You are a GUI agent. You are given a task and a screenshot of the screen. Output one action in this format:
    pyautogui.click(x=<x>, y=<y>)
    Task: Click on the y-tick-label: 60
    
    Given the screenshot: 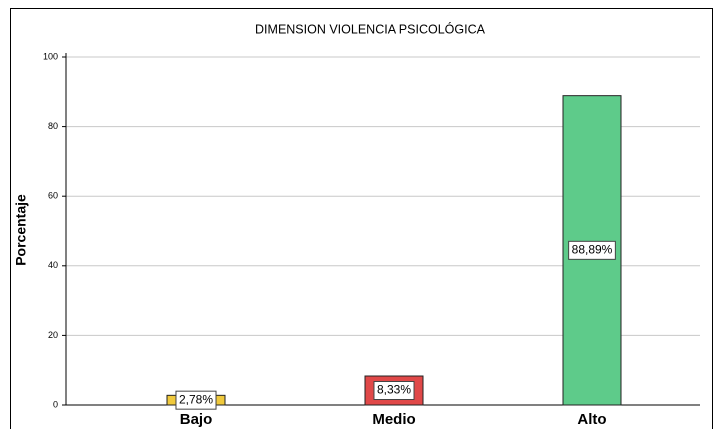 What is the action you would take?
    pyautogui.click(x=53, y=196)
    